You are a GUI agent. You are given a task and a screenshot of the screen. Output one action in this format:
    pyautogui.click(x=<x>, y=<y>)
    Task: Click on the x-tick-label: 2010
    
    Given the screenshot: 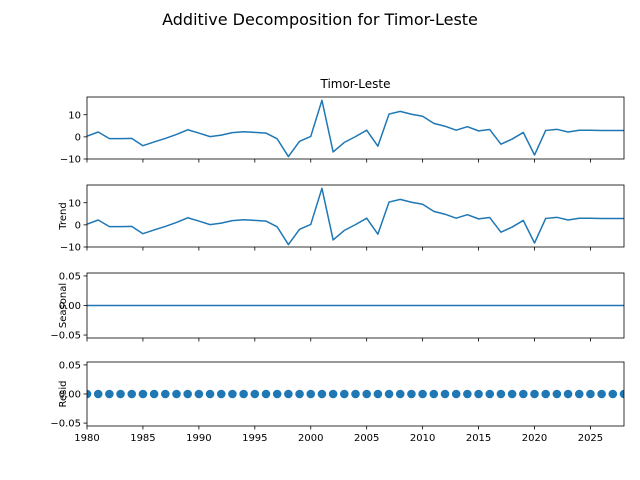 What is the action you would take?
    pyautogui.click(x=422, y=438)
    